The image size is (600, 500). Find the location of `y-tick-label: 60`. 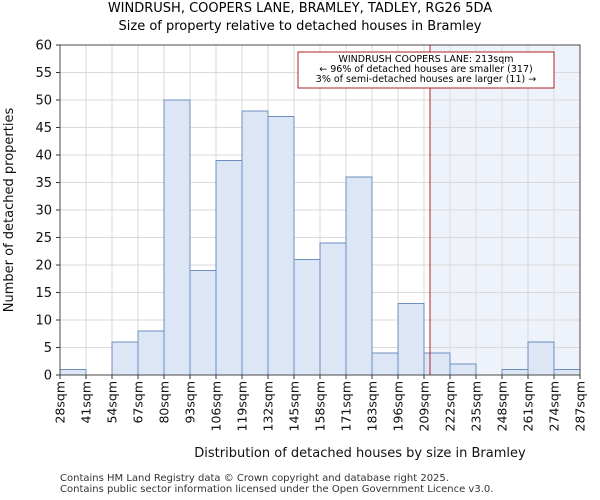

y-tick-label: 60 is located at coordinates (43, 46).